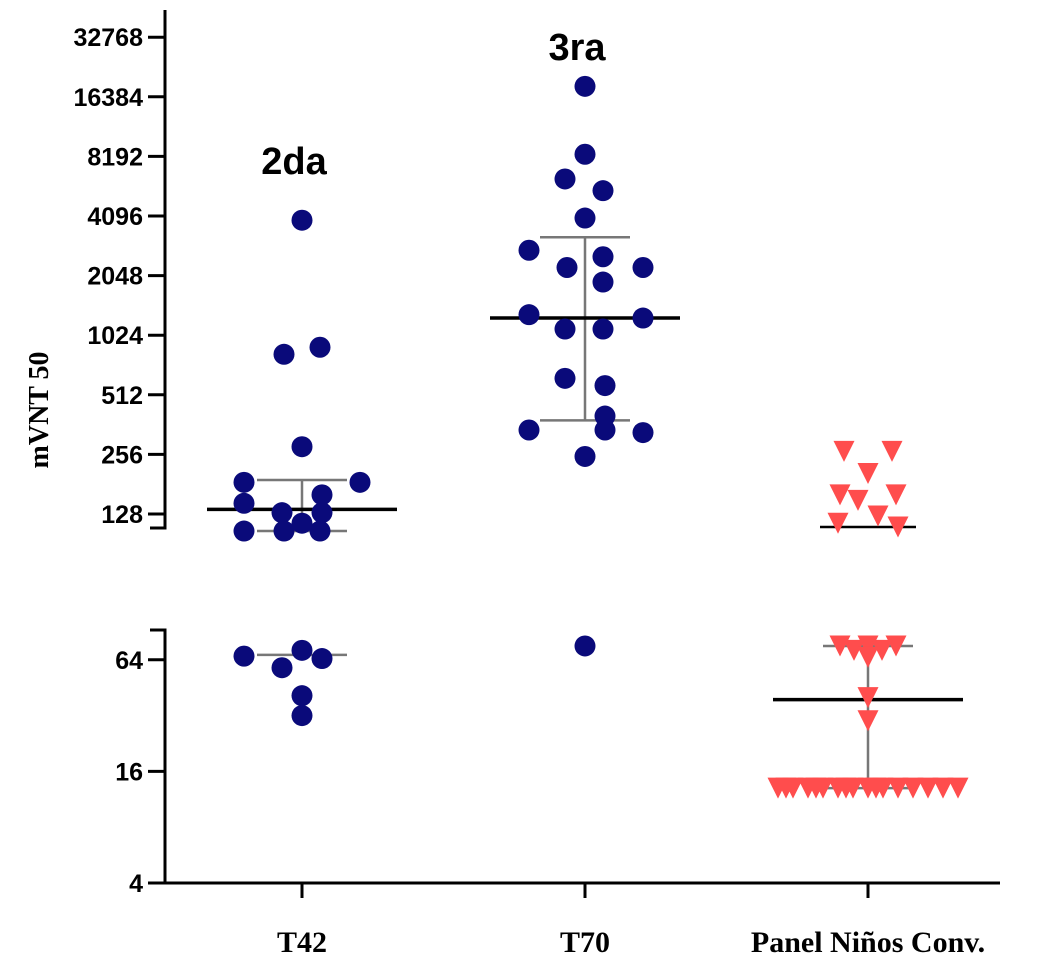 The image size is (1038, 958). What do you see at coordinates (39, 410) in the screenshot?
I see `y-axis-label: mVNT 50` at bounding box center [39, 410].